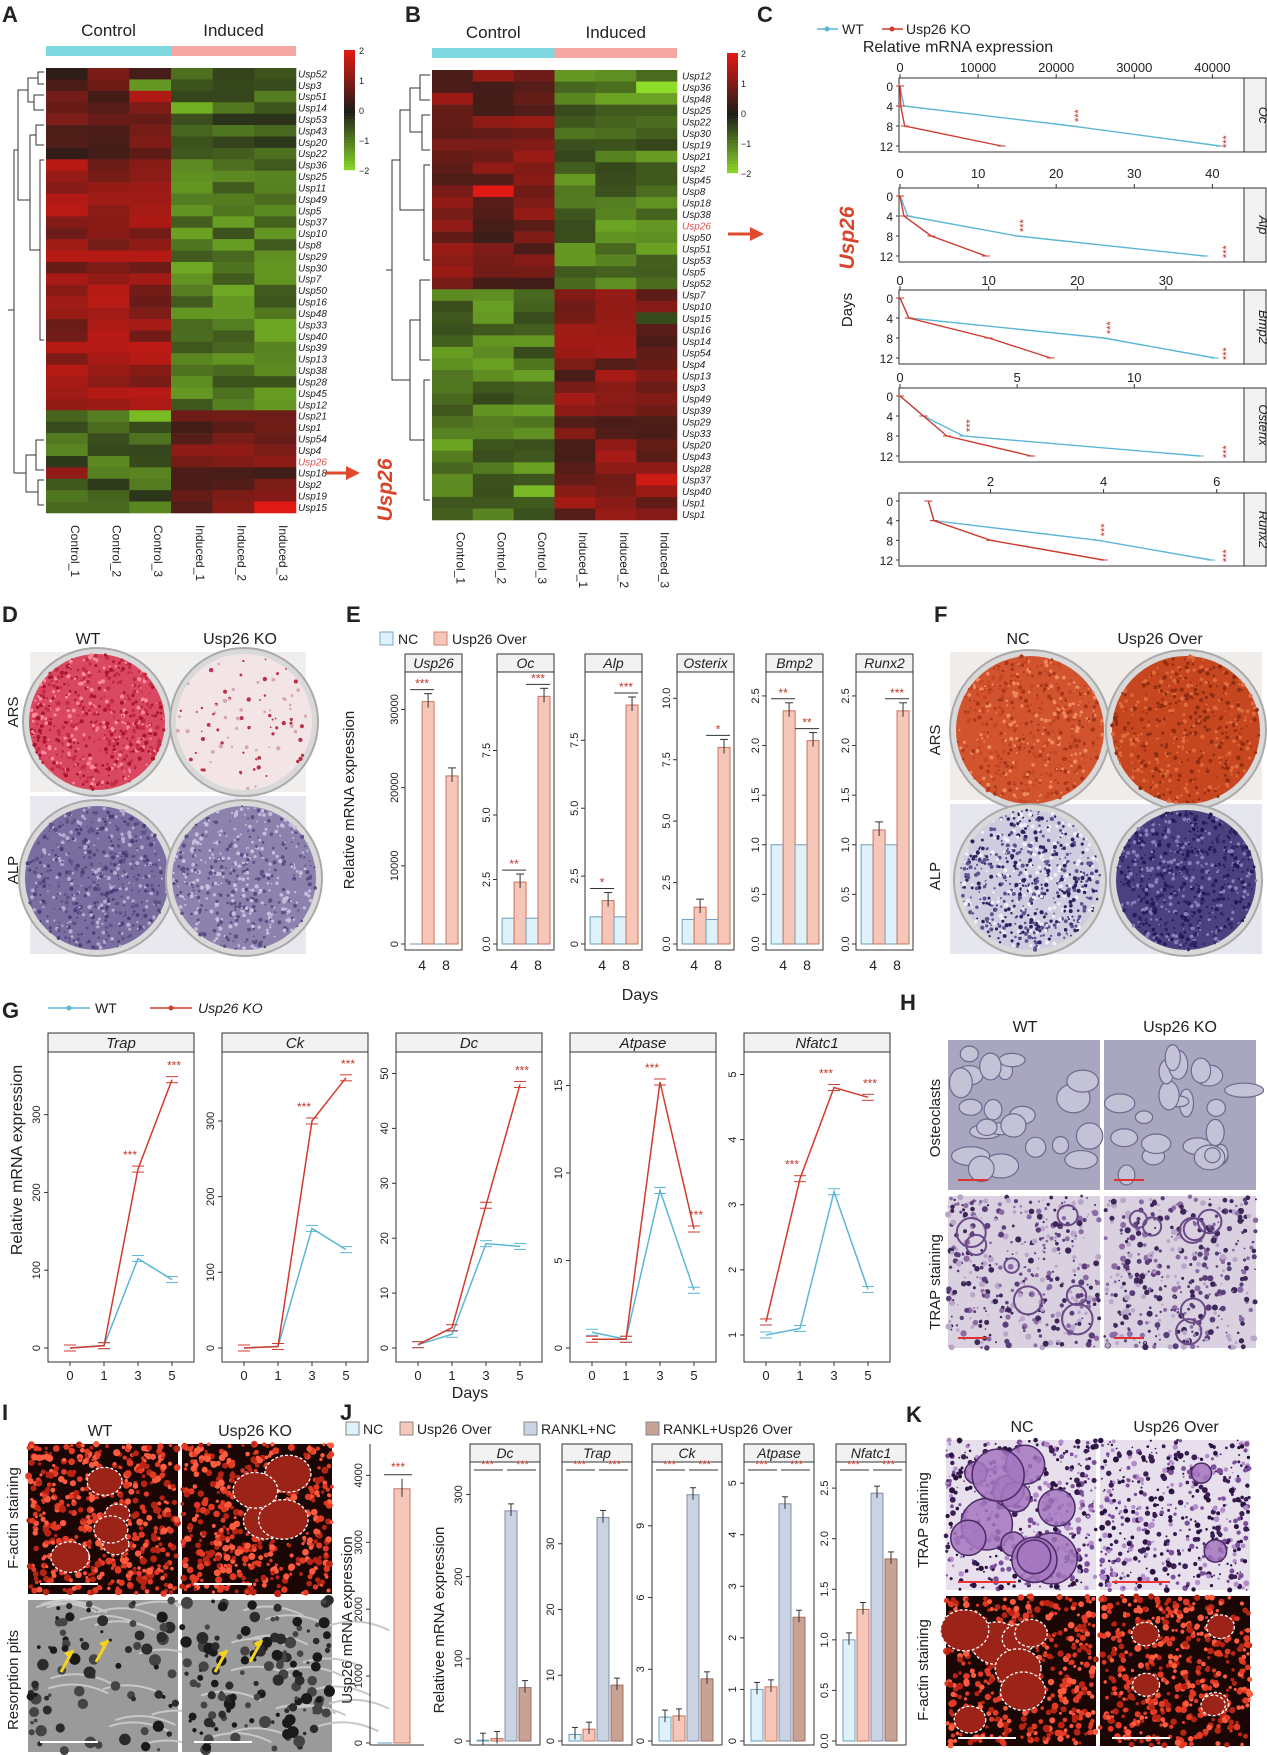  I want to click on well-inner, so click(244, 722).